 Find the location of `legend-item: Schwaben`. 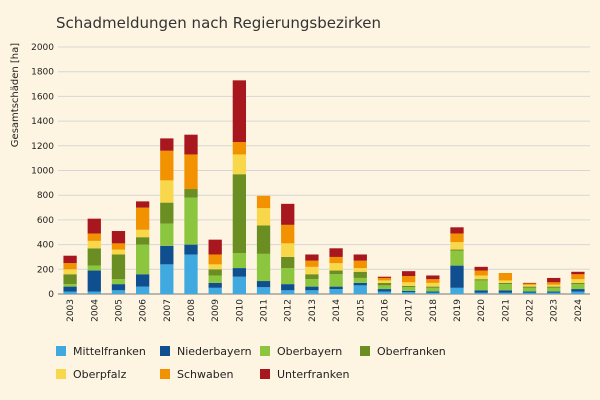

legend-item: Schwaben is located at coordinates (196, 374).